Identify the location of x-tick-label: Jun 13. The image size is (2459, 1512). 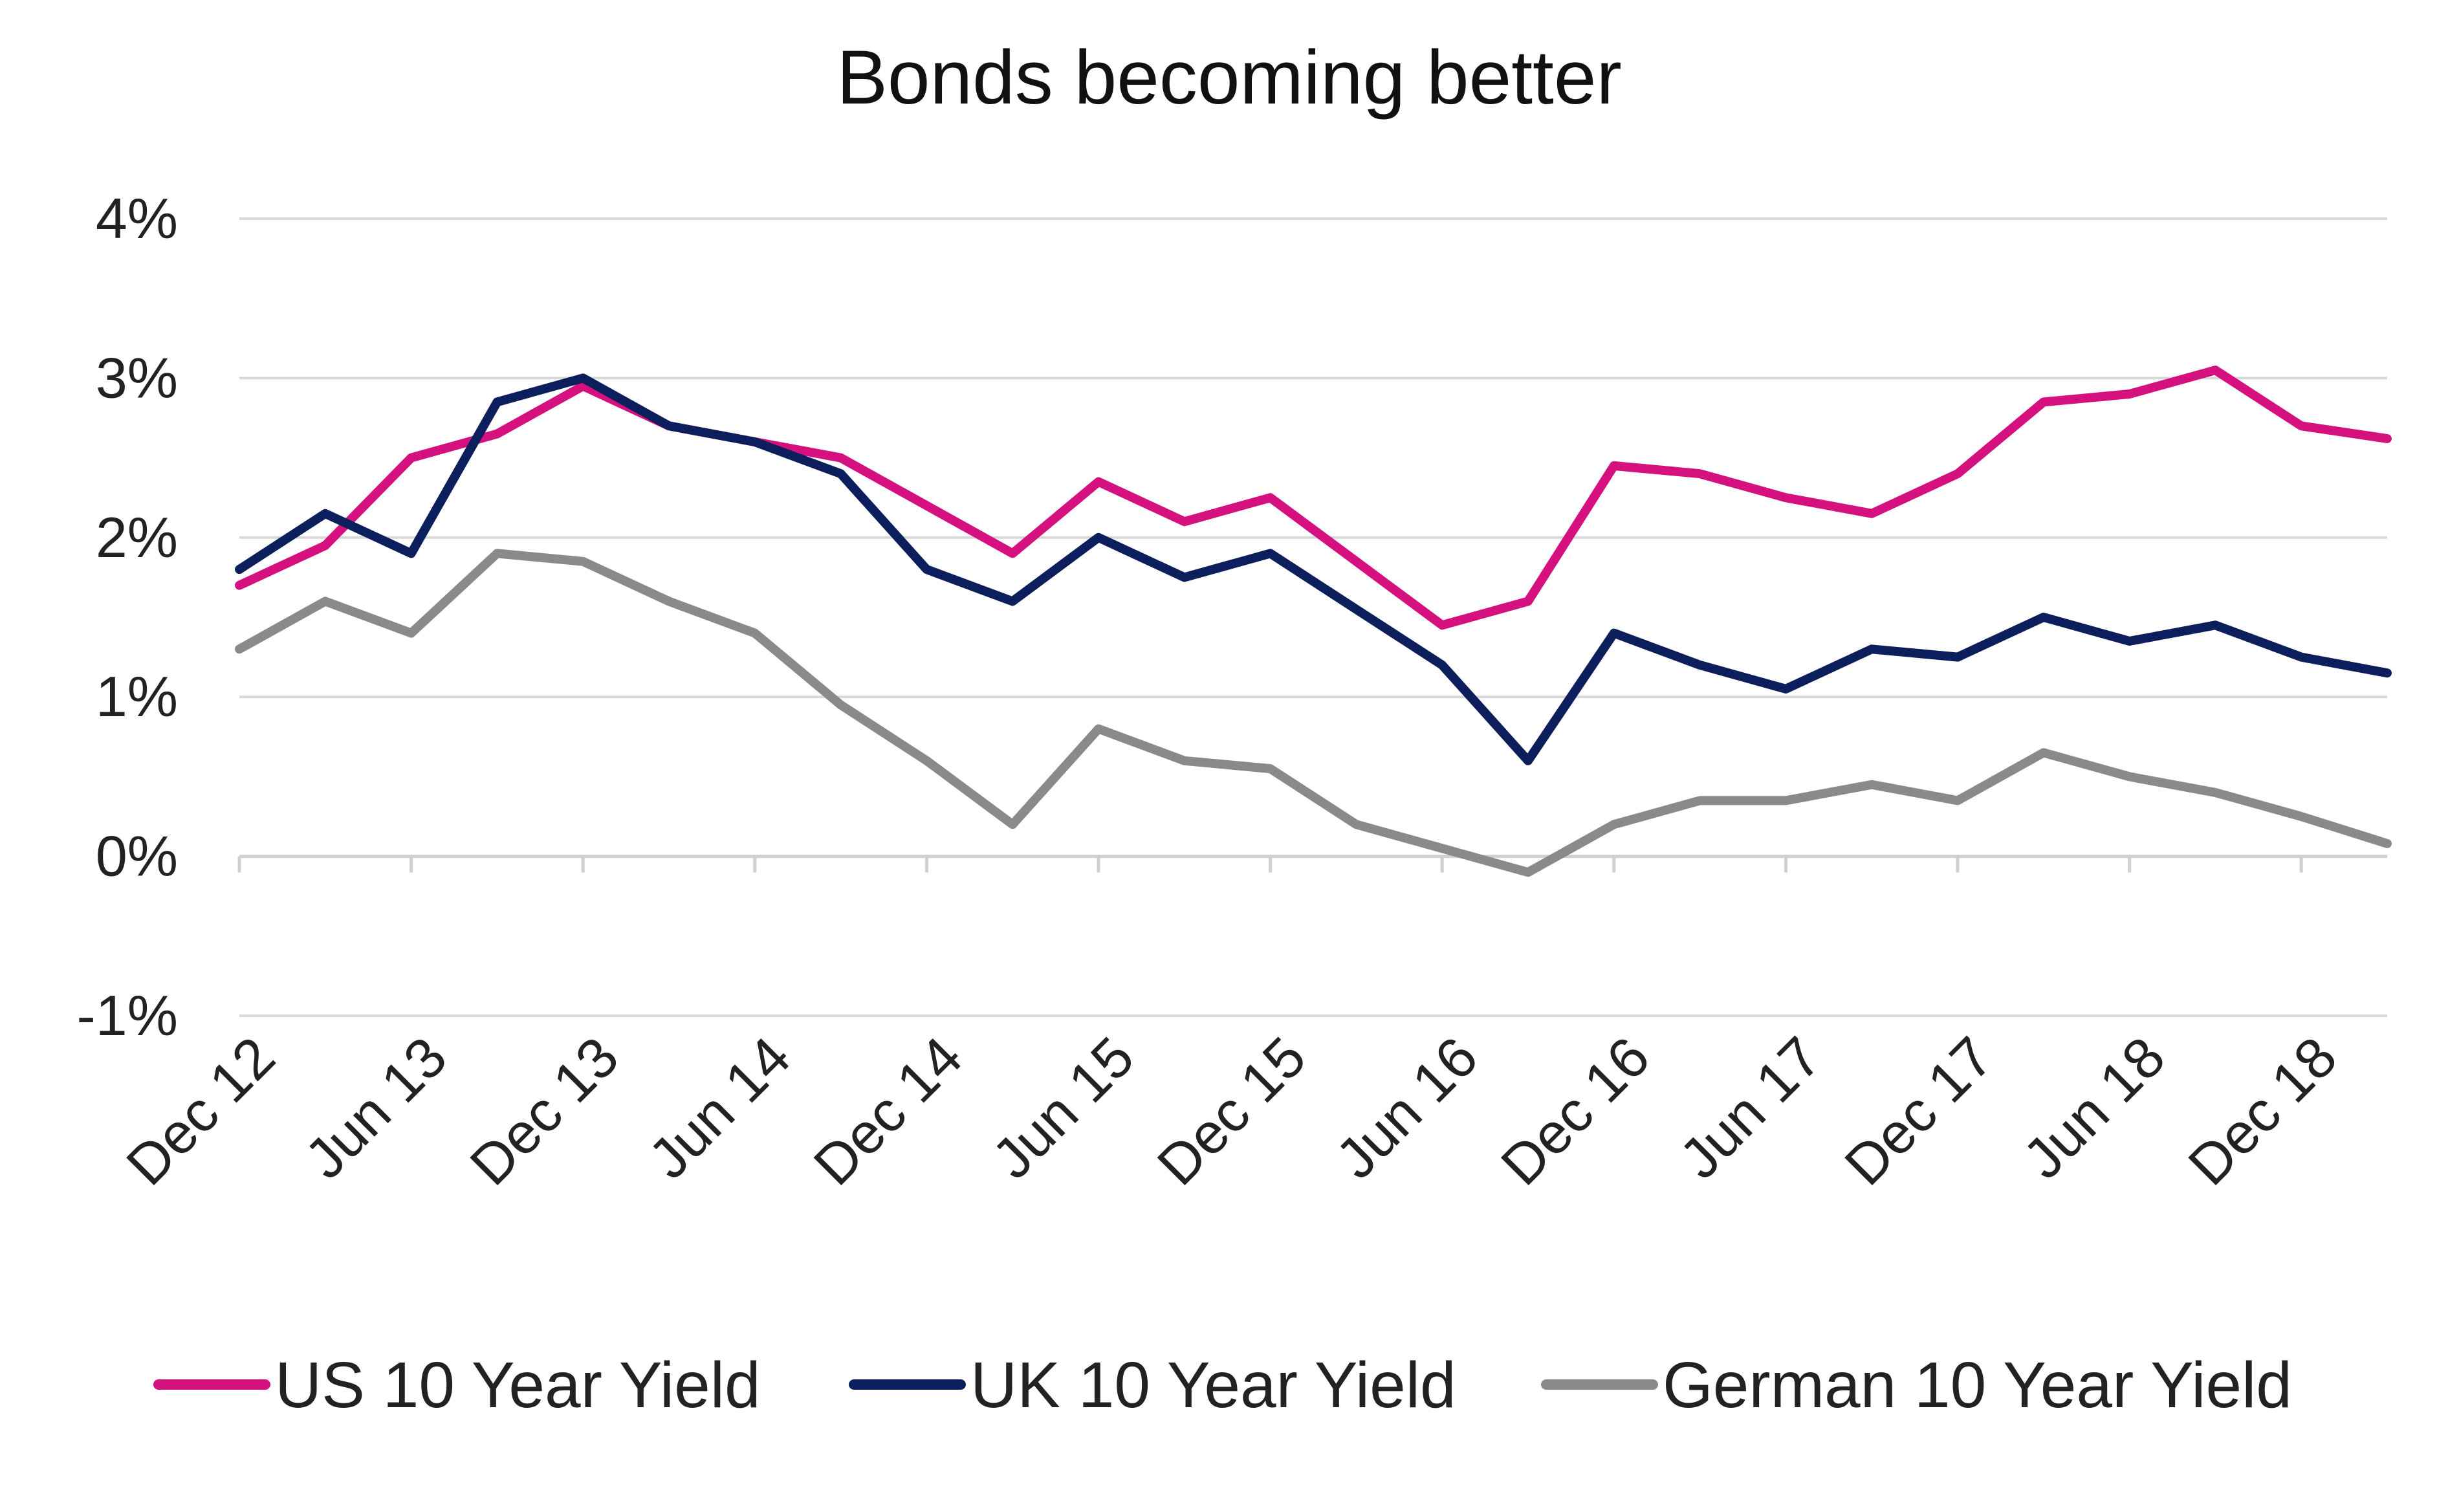
(375, 1107).